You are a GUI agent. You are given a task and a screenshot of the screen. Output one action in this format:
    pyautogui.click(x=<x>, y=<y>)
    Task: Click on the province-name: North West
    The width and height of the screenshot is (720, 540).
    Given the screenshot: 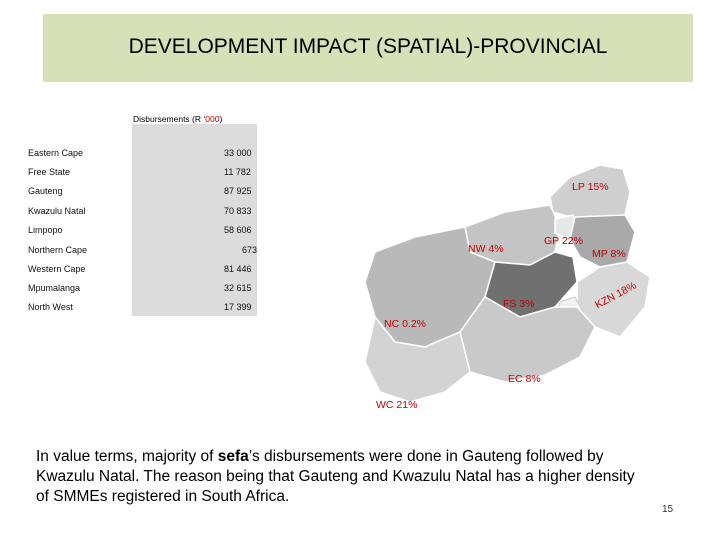 What is the action you would take?
    pyautogui.click(x=50, y=307)
    